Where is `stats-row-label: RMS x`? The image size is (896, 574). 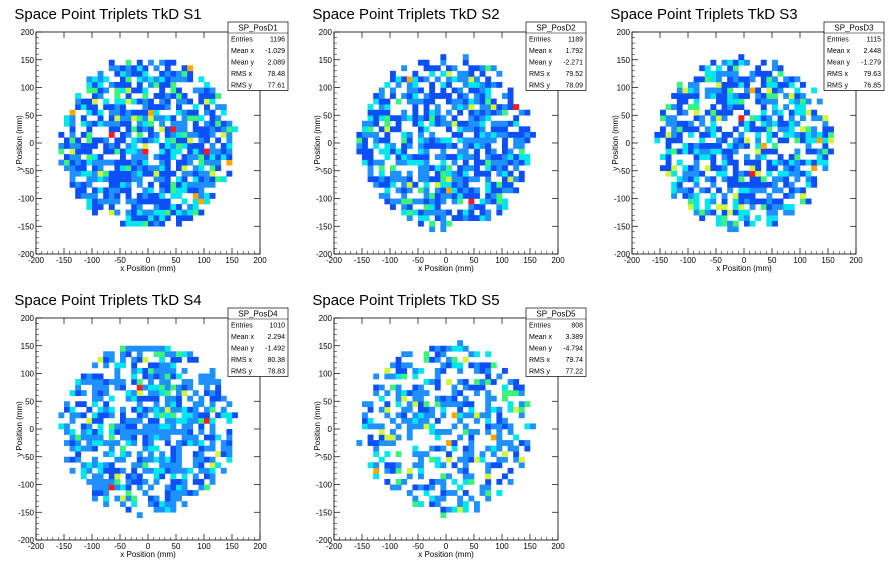
stats-row-label: RMS x is located at coordinates (242, 360).